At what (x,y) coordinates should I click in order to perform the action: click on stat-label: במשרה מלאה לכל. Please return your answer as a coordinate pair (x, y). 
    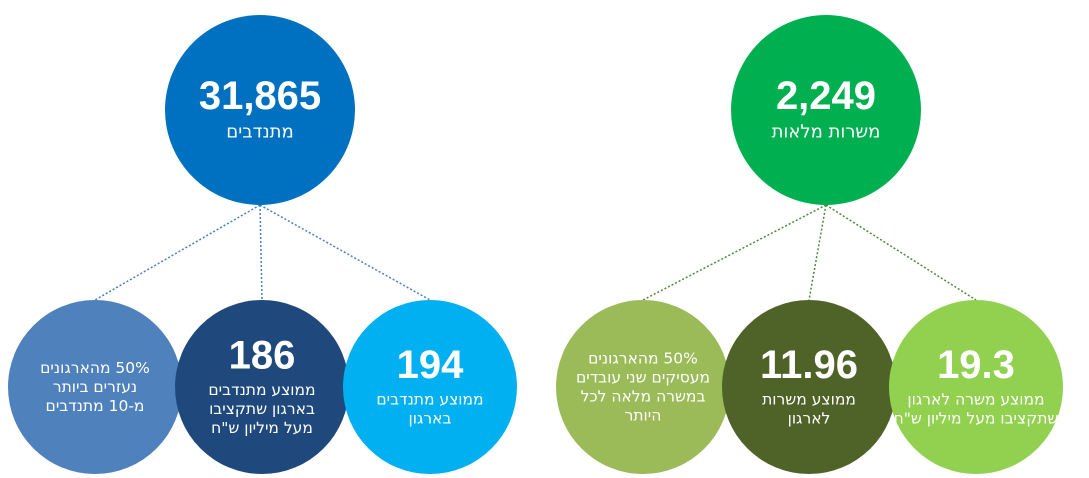
    Looking at the image, I should click on (643, 396).